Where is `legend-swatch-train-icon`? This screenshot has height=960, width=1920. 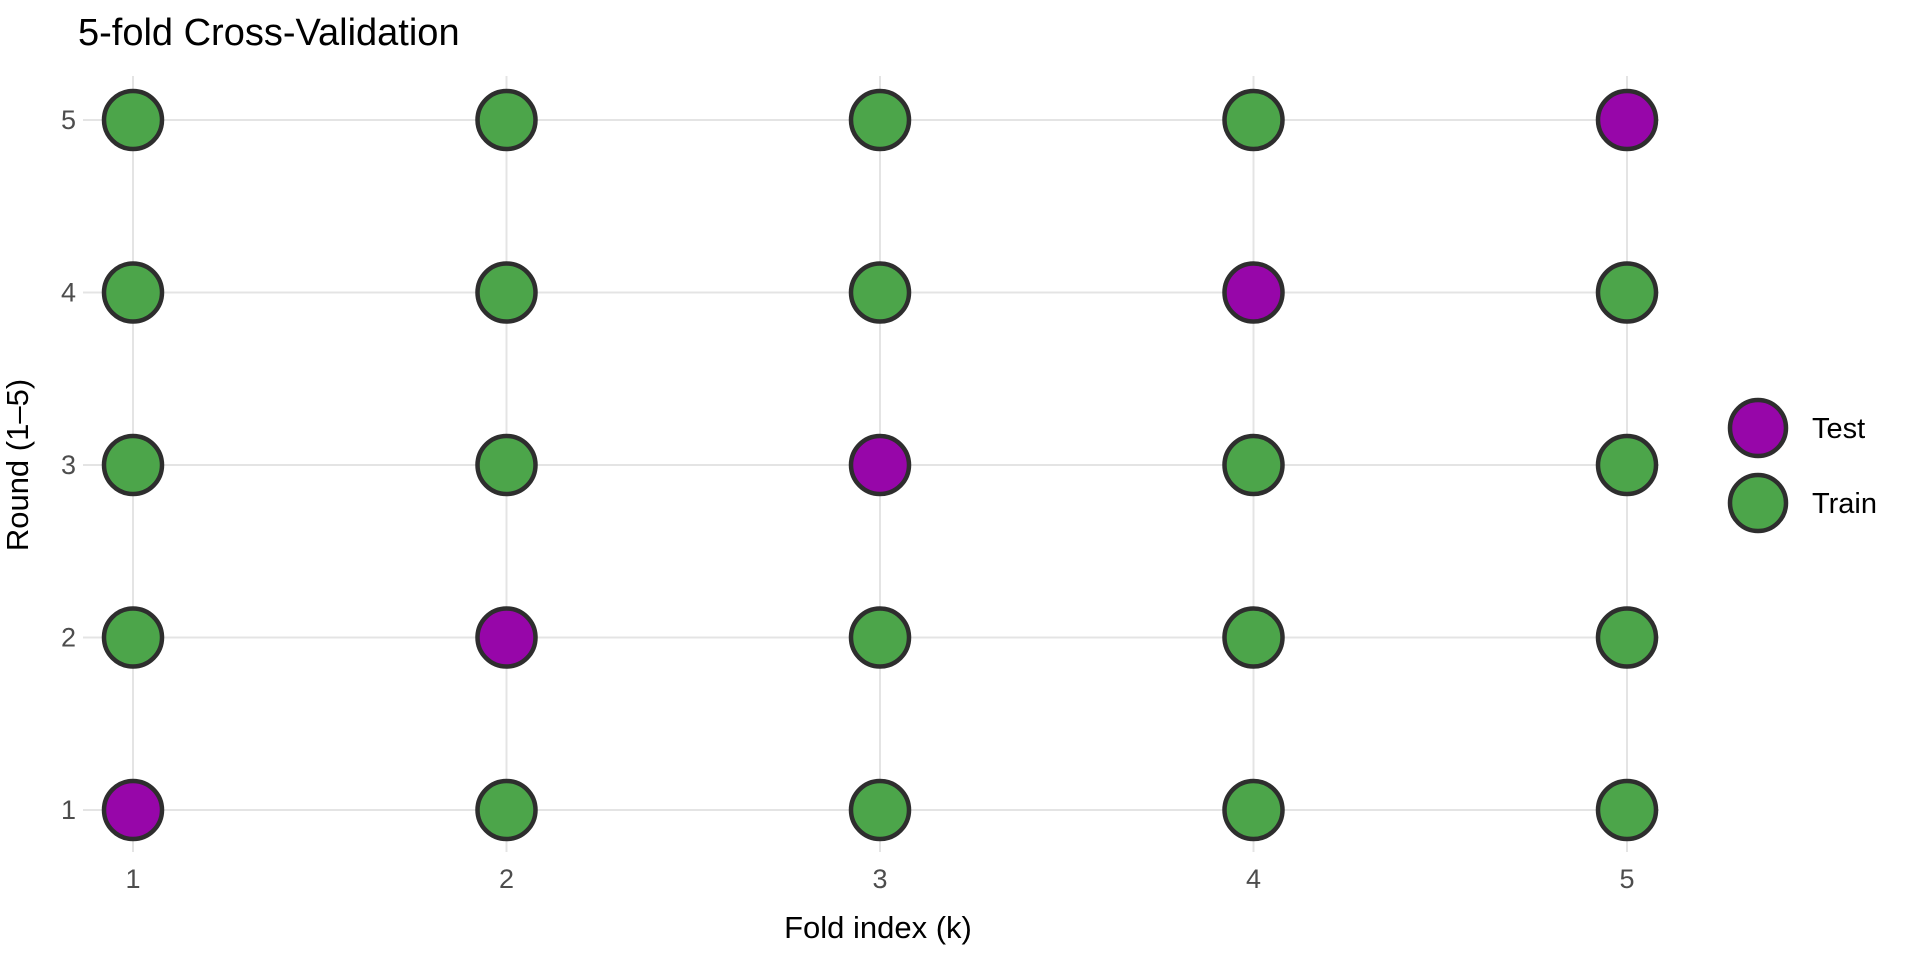 legend-swatch-train-icon is located at coordinates (1758, 503).